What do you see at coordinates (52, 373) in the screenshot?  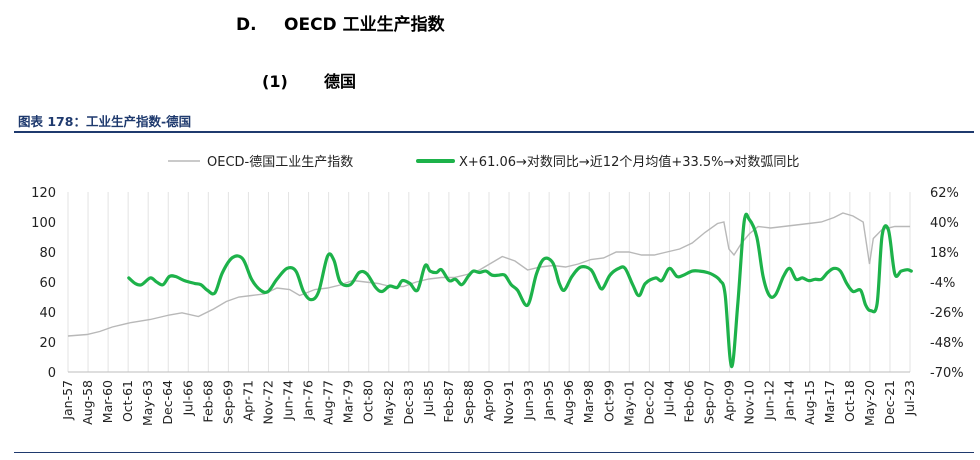 I see `left-tick-label: 0` at bounding box center [52, 373].